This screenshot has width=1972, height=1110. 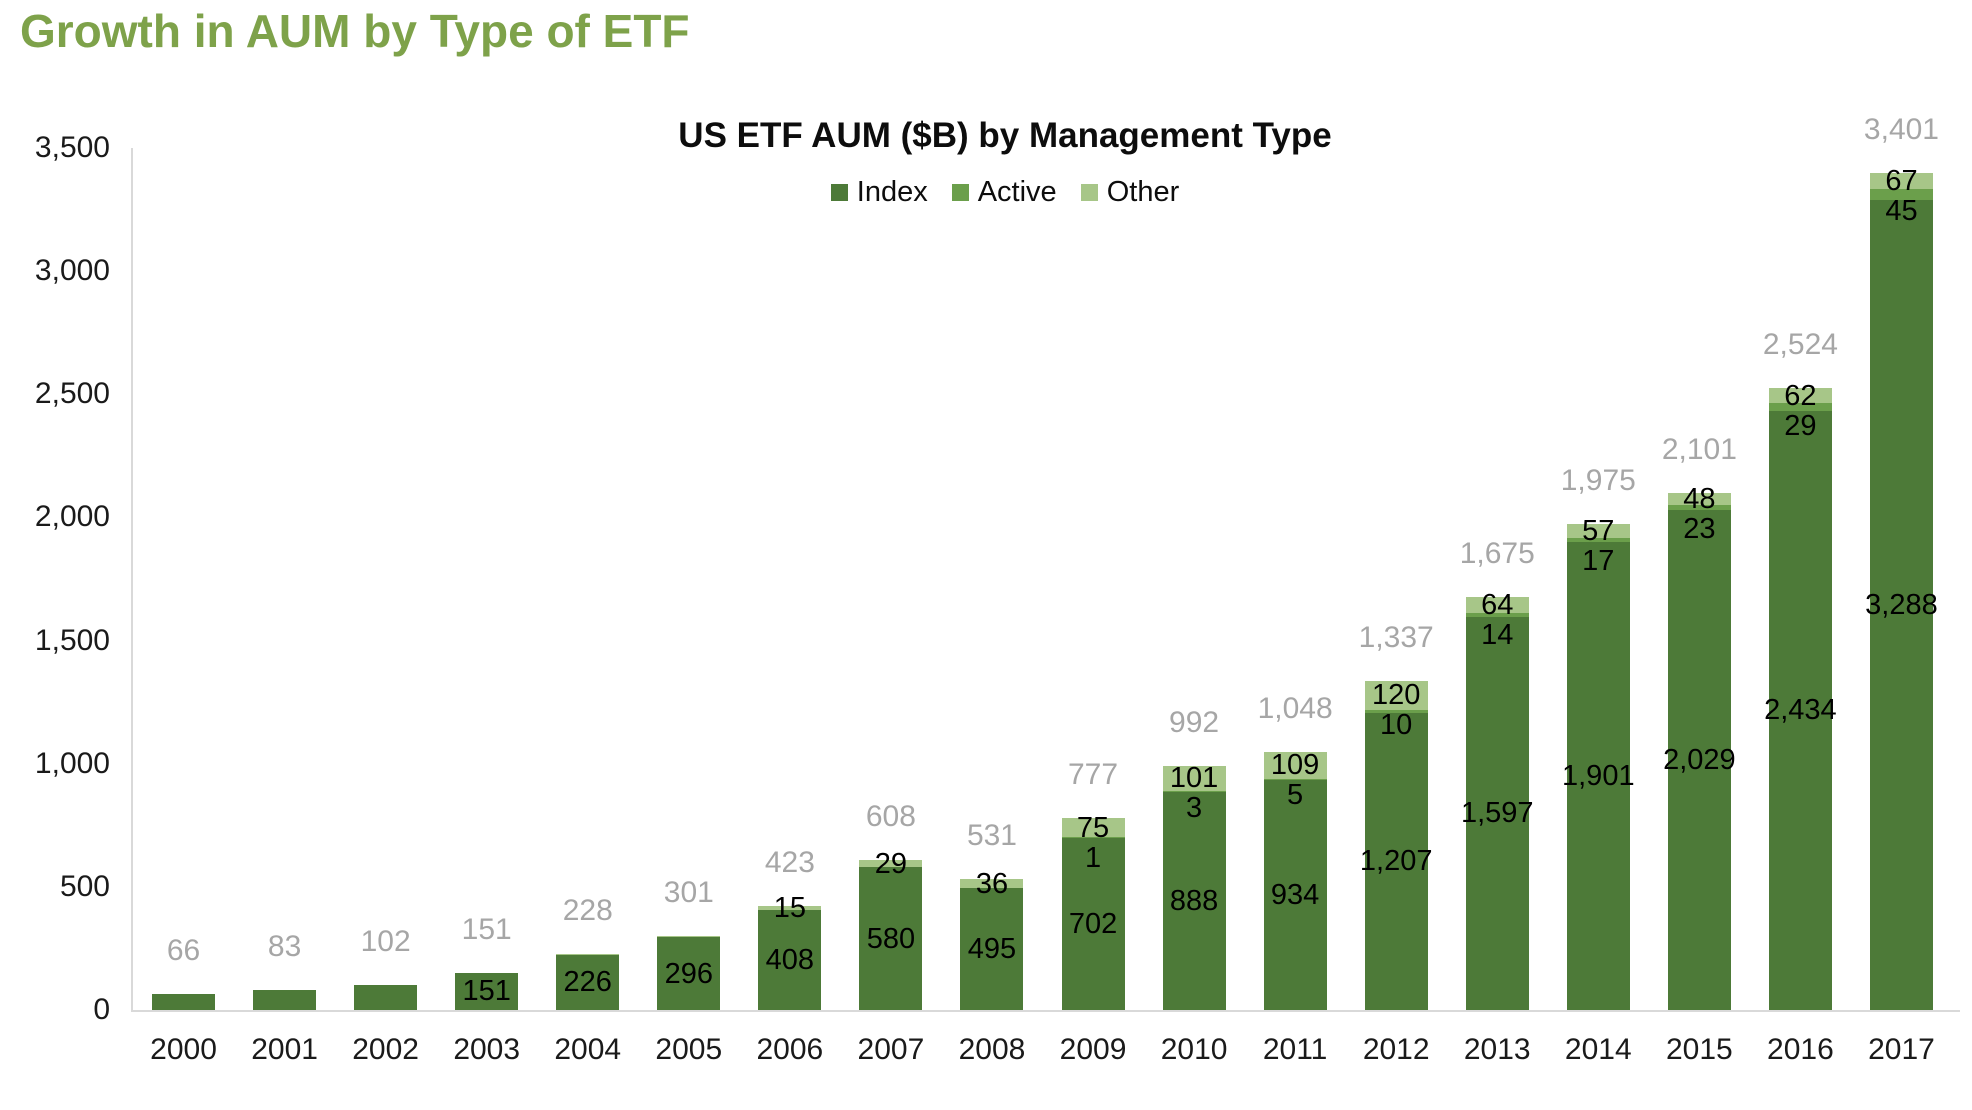 What do you see at coordinates (1093, 1049) in the screenshot?
I see `year-tick-label: 2009` at bounding box center [1093, 1049].